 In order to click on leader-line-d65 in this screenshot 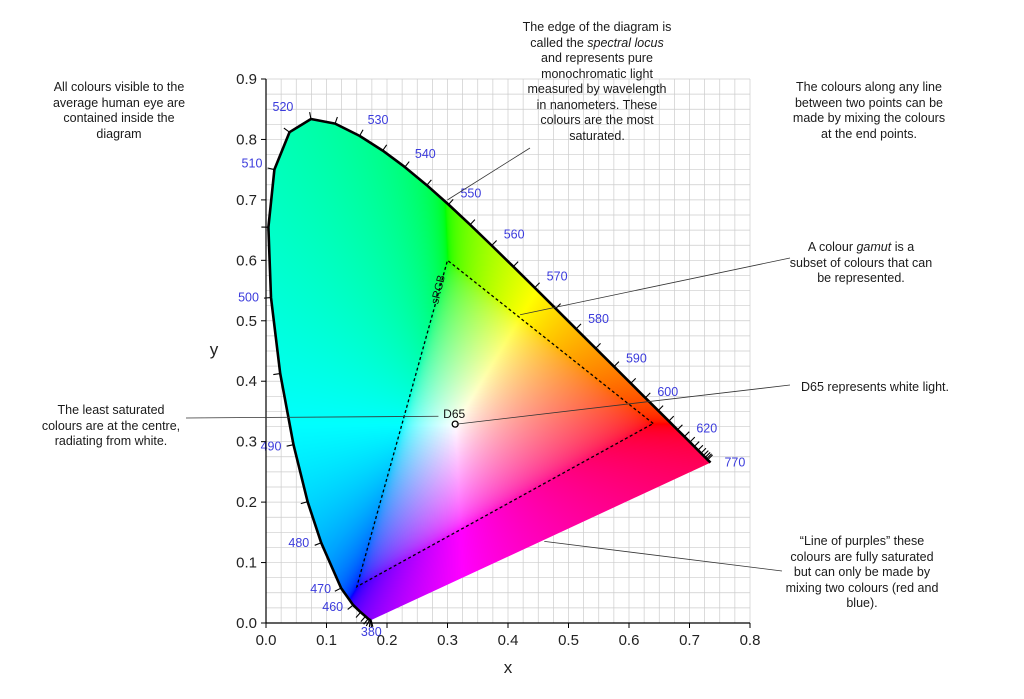, I will do `click(623, 404)`.